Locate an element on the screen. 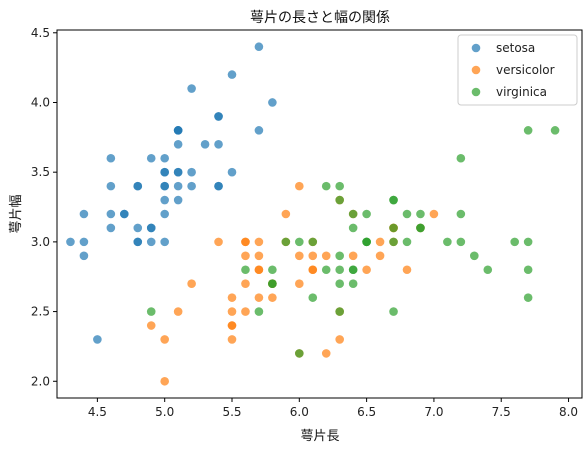  x-tick-label: 6.0 is located at coordinates (299, 412).